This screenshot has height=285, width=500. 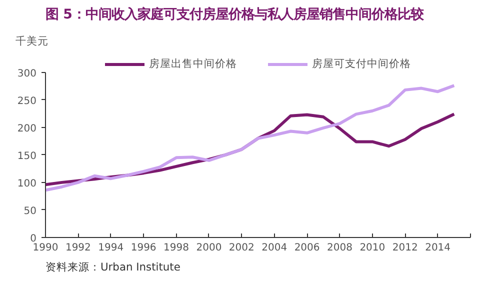 I want to click on y-tick-label: 300, so click(x=27, y=74).